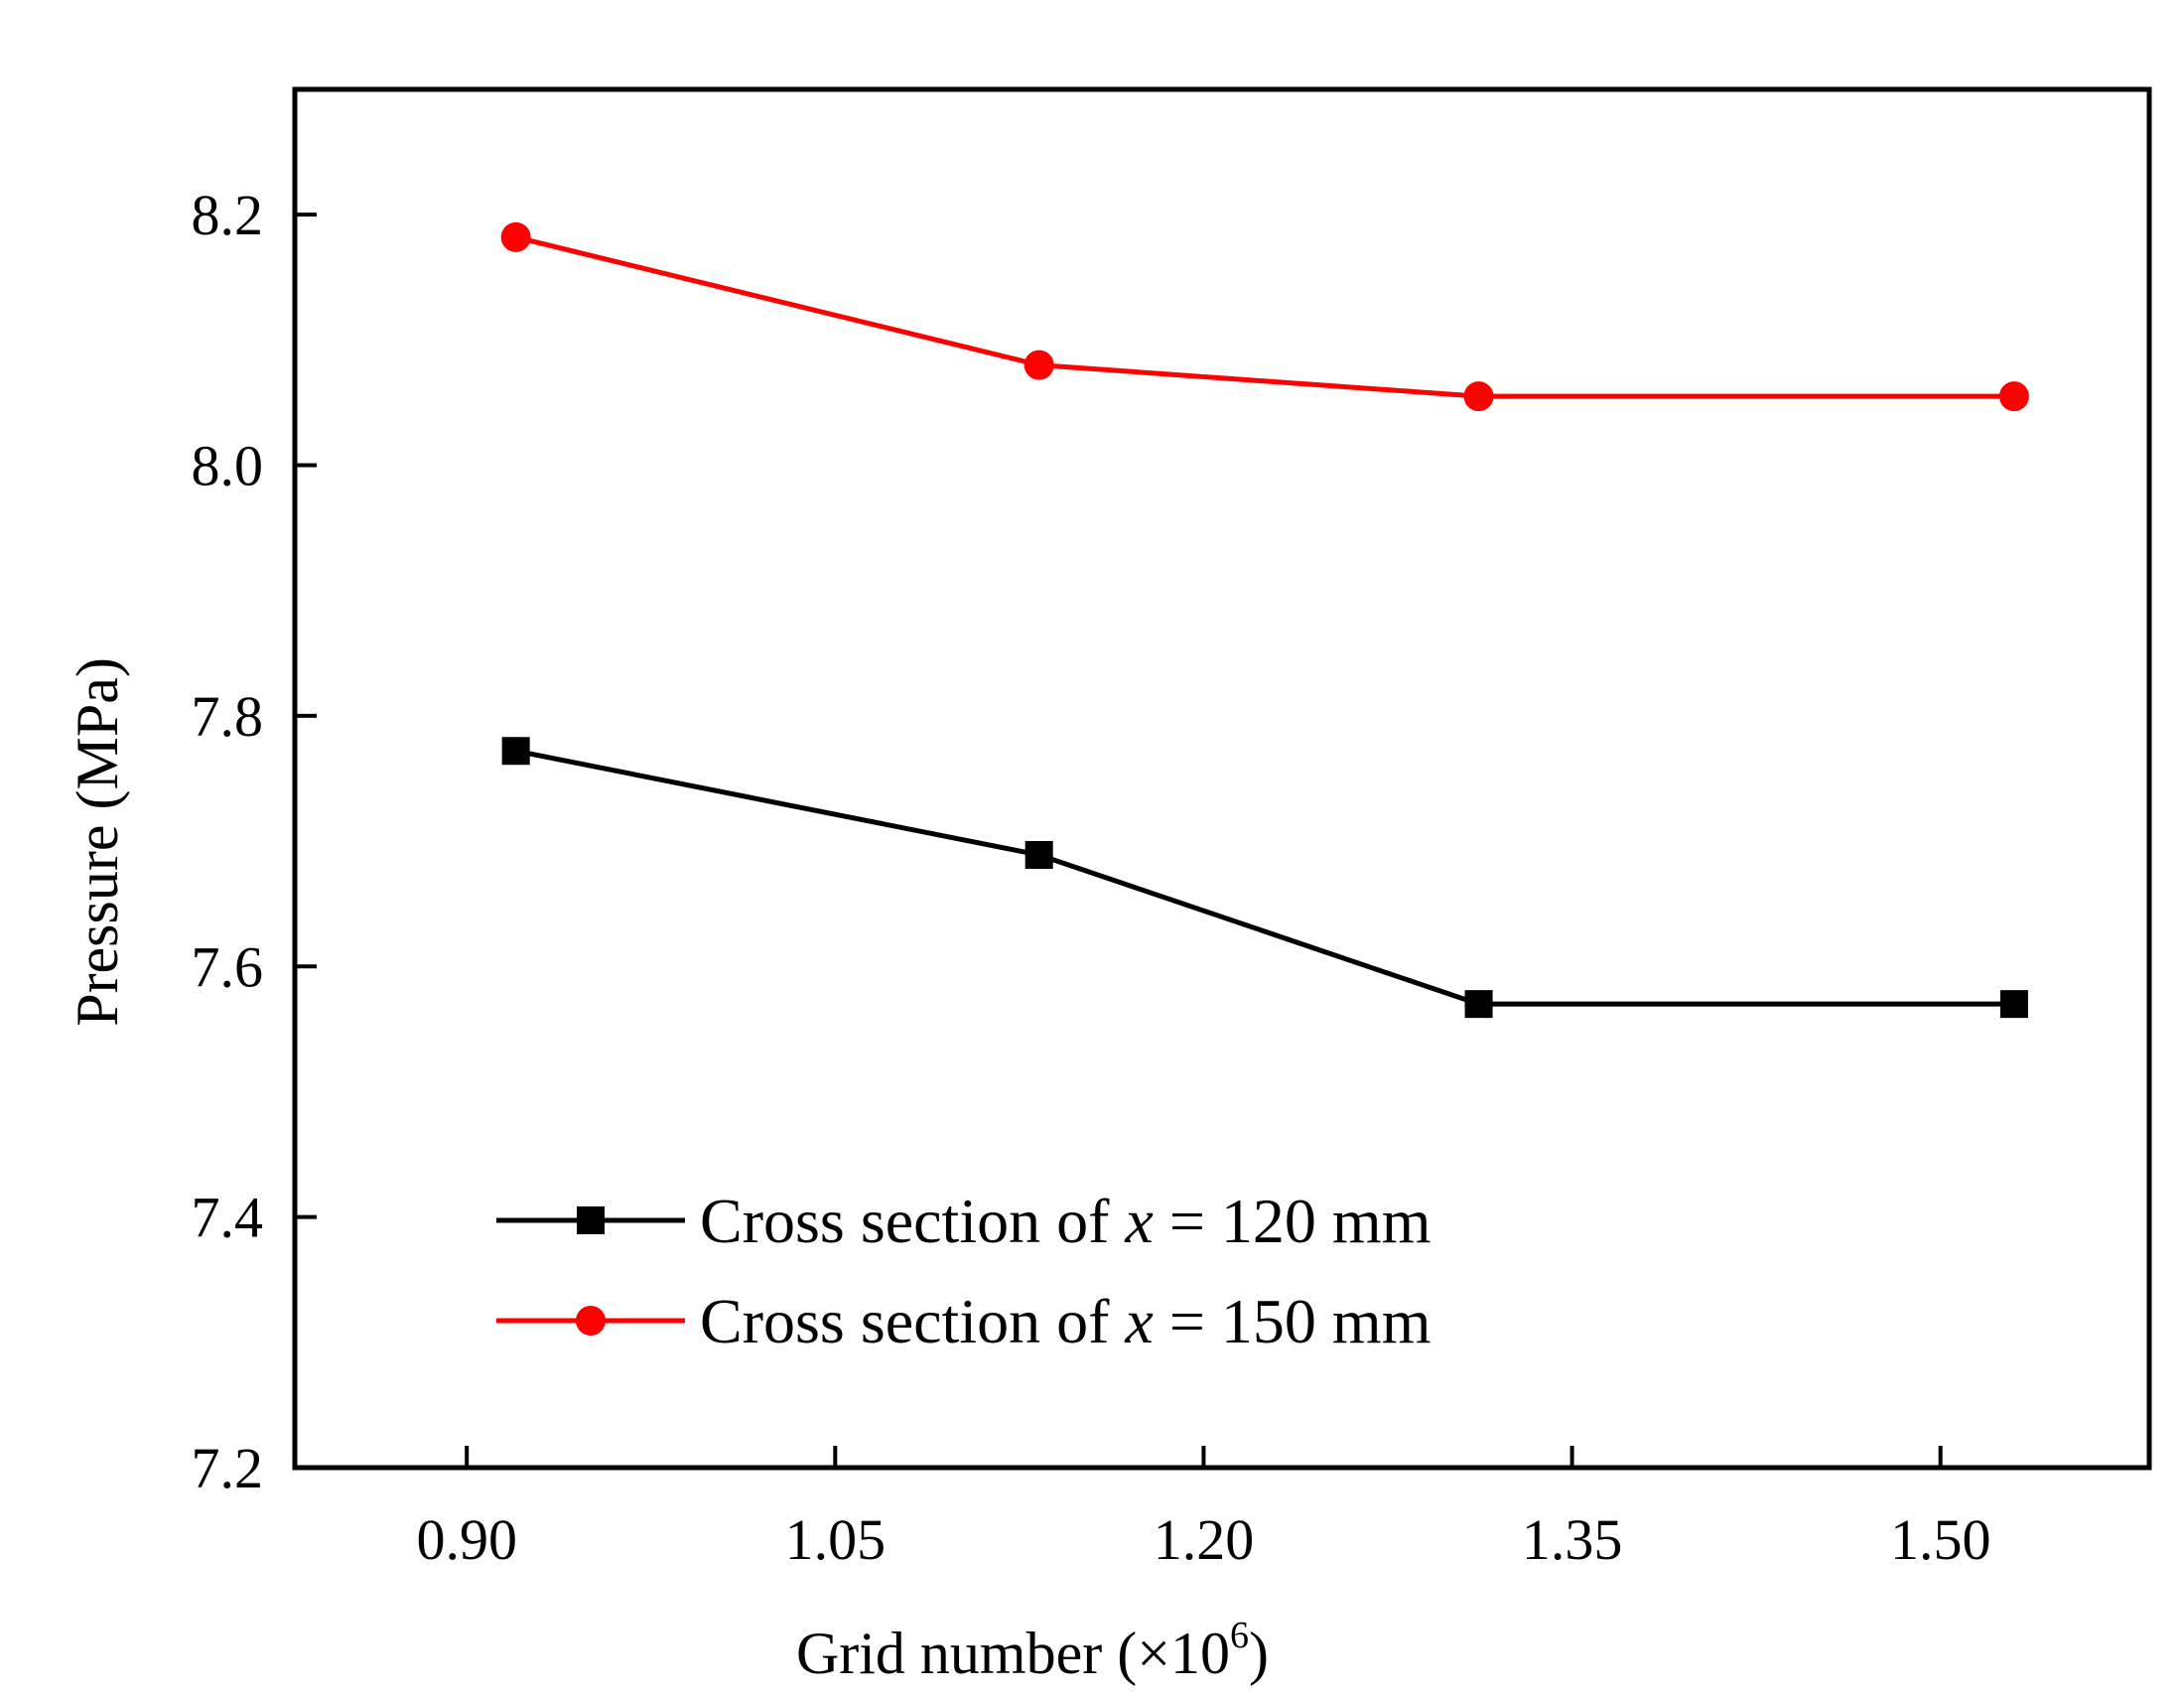 Image resolution: width=2184 pixels, height=1696 pixels. Describe the element at coordinates (1293, 1221) in the screenshot. I see `legend-label-suffix: = 120 mm` at that location.